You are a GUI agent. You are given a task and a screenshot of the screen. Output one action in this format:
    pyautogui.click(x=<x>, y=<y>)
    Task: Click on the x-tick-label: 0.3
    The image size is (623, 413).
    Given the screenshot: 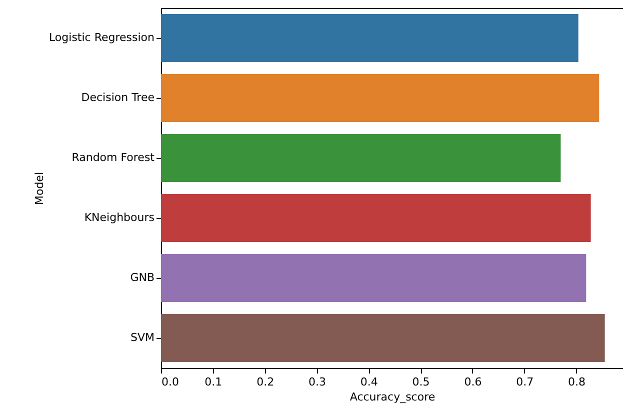 What is the action you would take?
    pyautogui.click(x=317, y=382)
    